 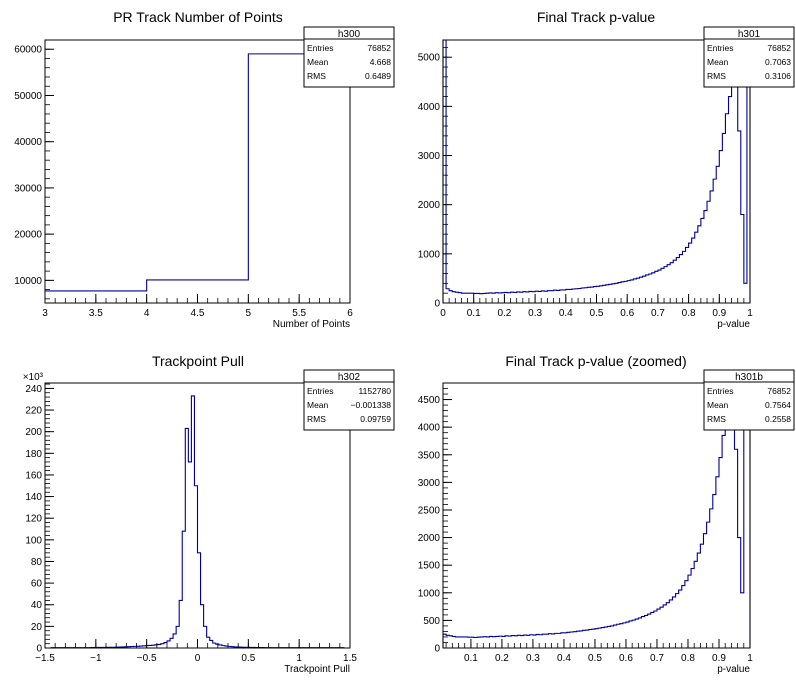 I want to click on y-tick-label: 100, so click(x=33, y=540).